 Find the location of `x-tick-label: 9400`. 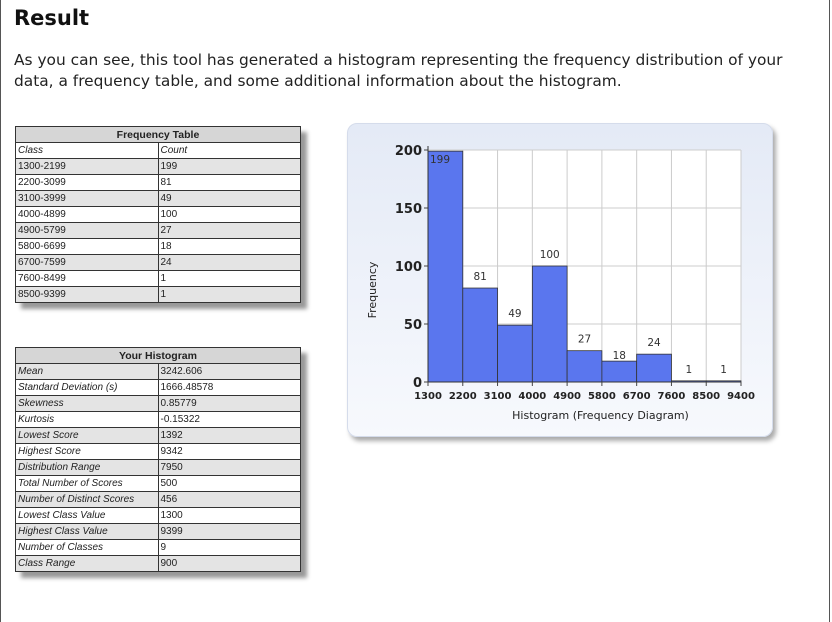

x-tick-label: 9400 is located at coordinates (741, 396).